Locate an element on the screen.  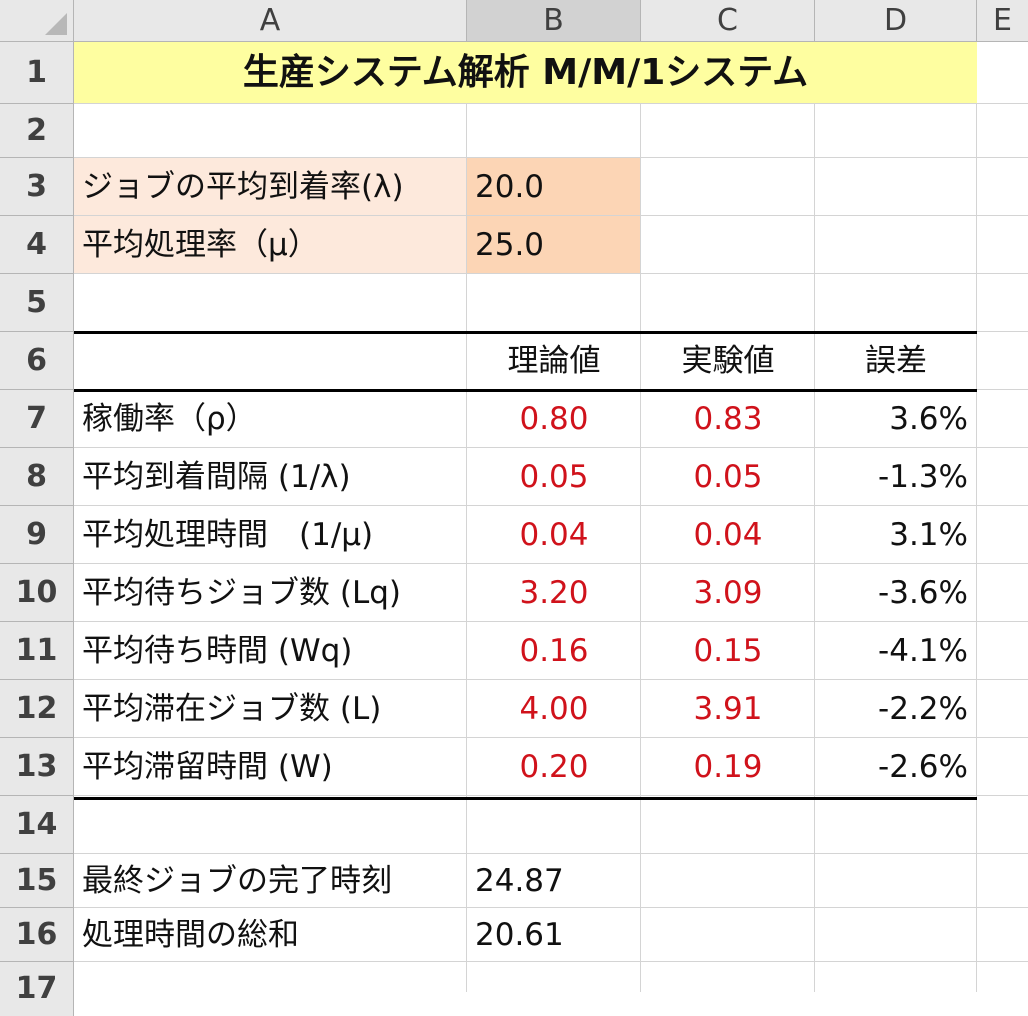
column-header-a: A is located at coordinates (270, 21).